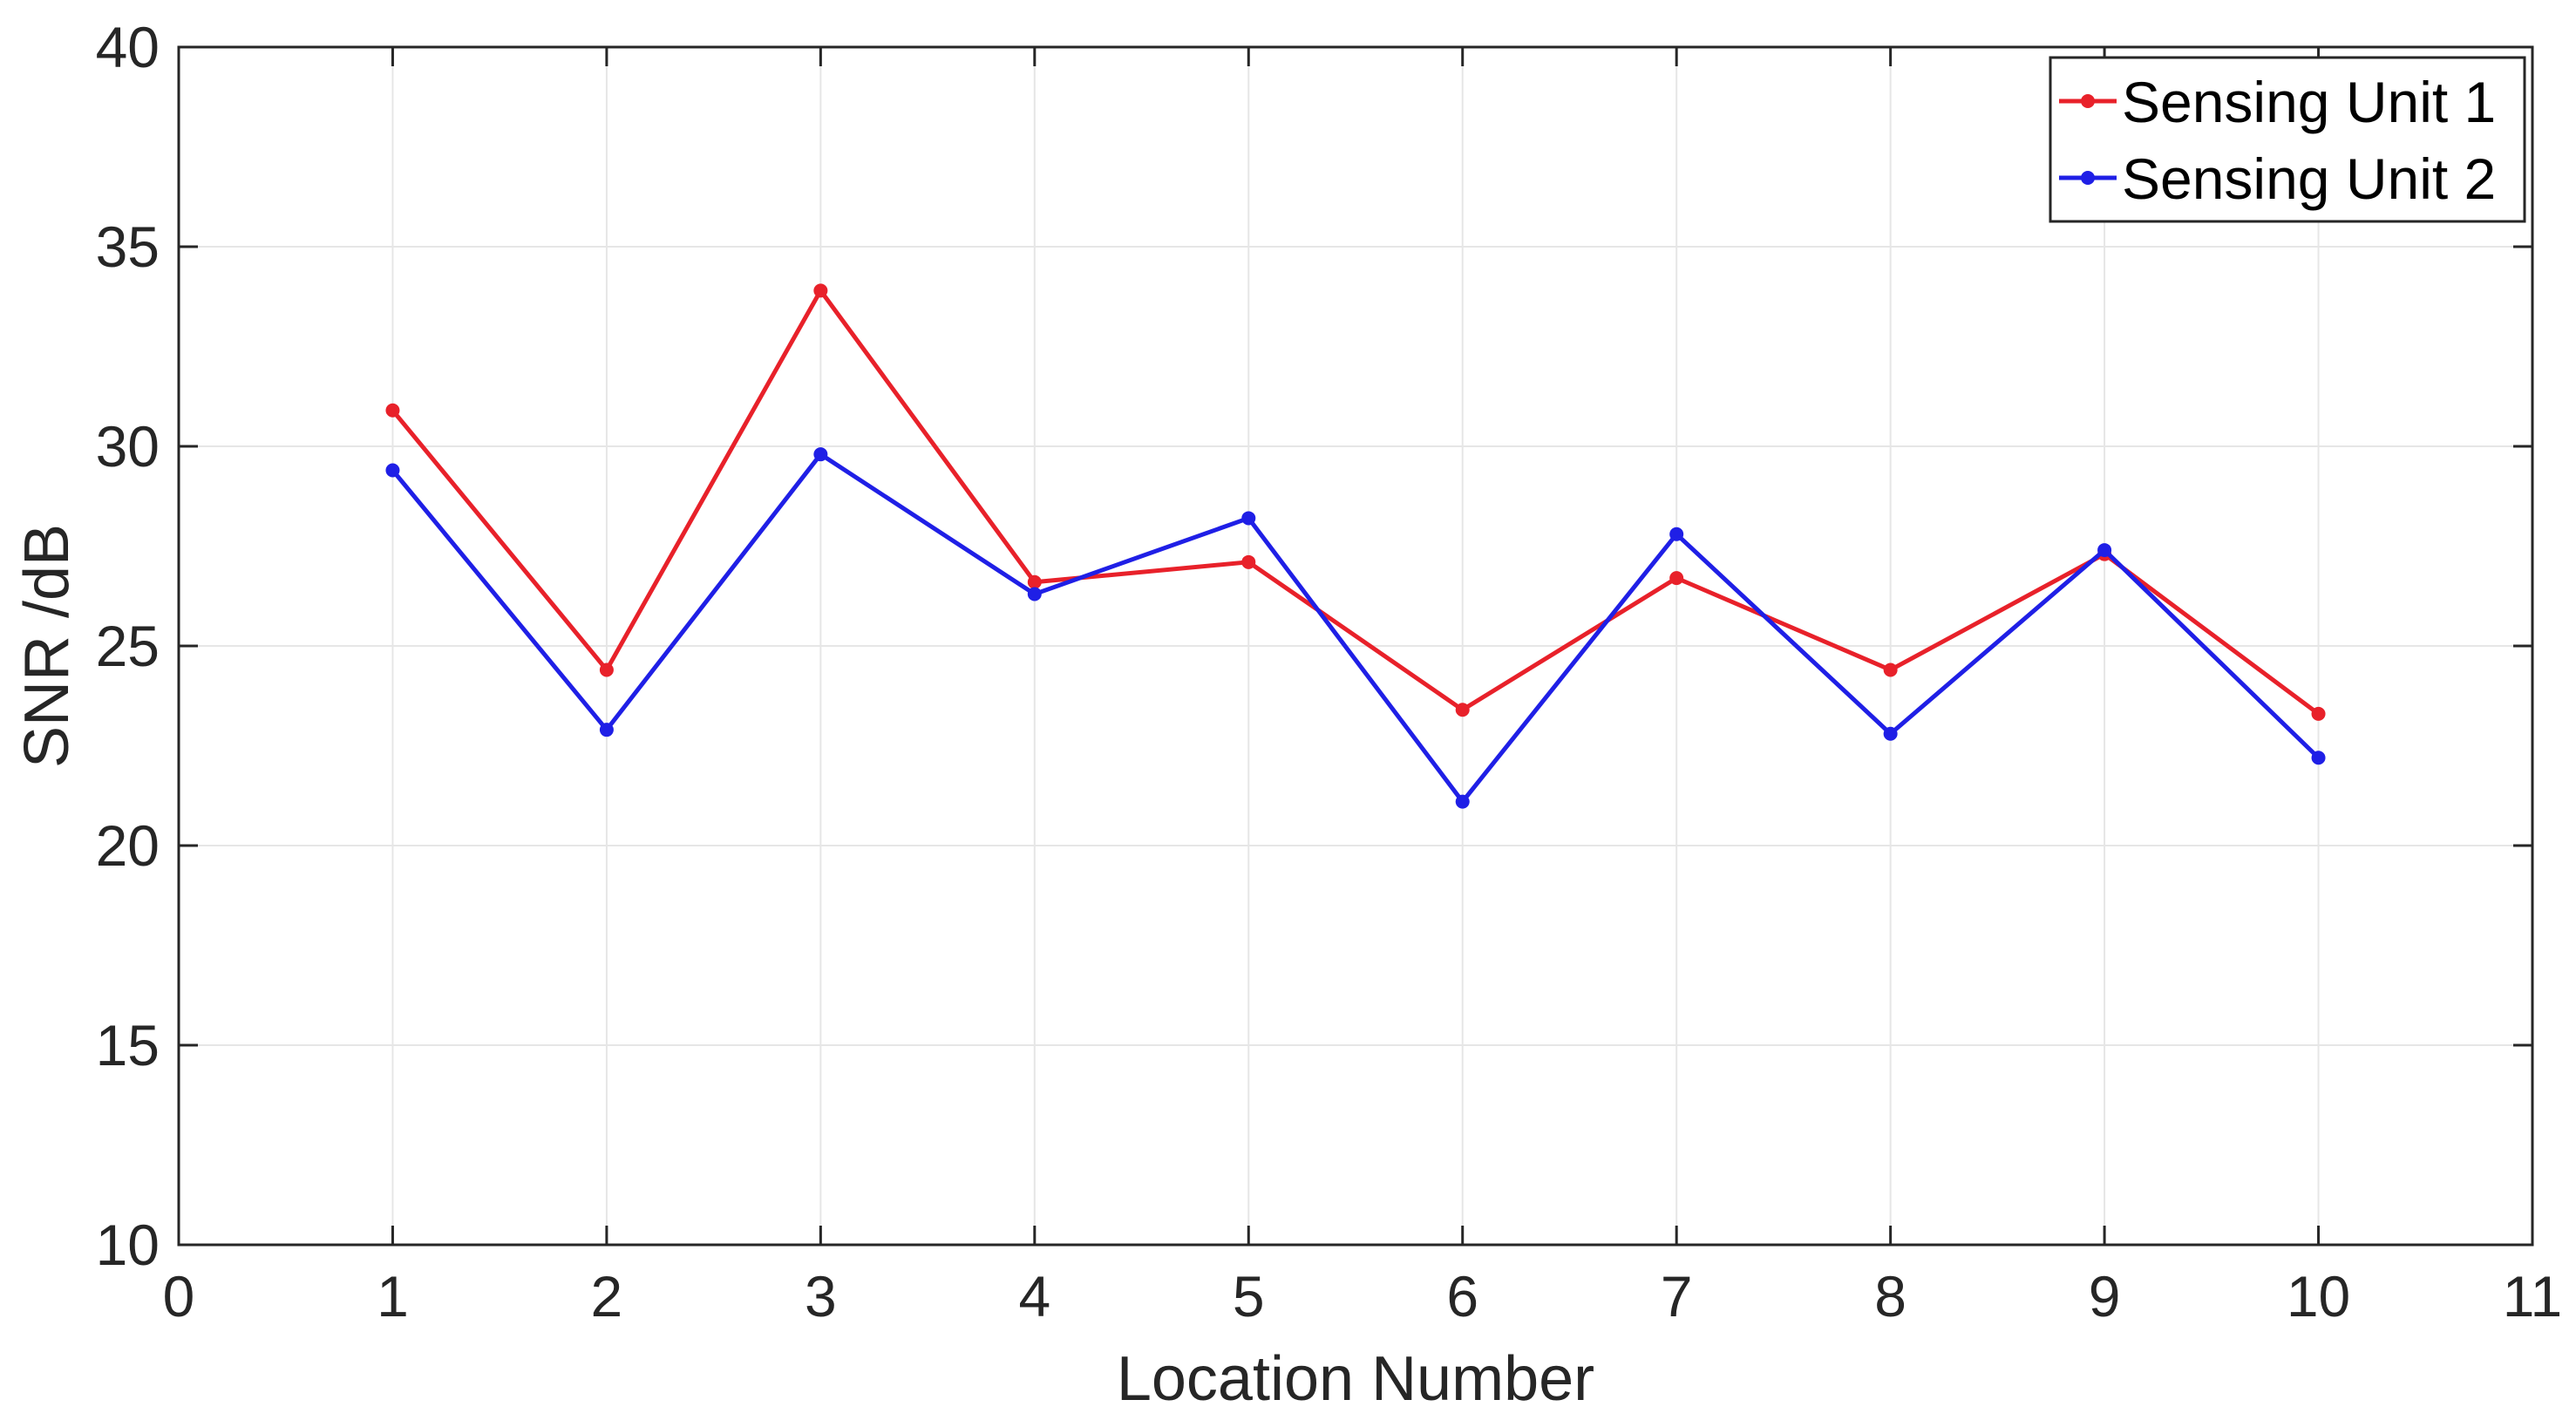  What do you see at coordinates (2309, 179) in the screenshot?
I see `legend-label: Sensing Unit 2` at bounding box center [2309, 179].